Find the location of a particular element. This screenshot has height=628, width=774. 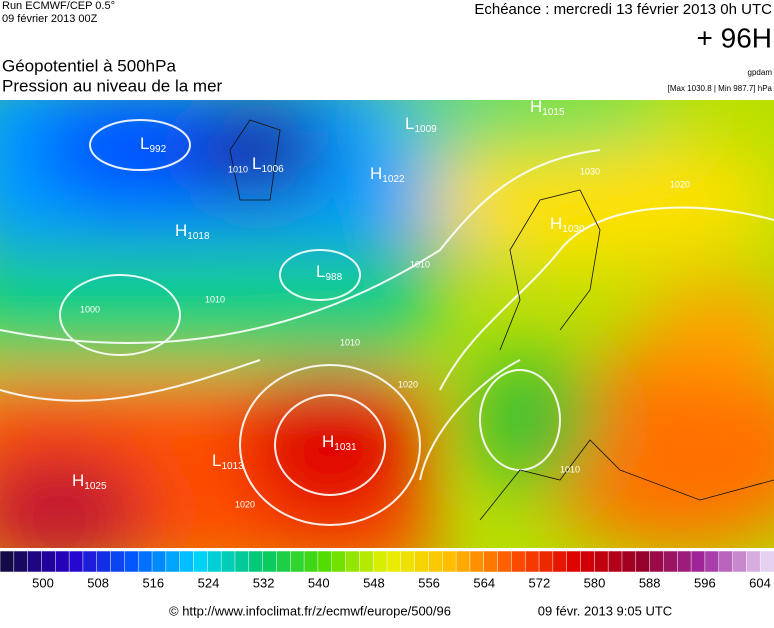

isobar-label: 1000 is located at coordinates (90, 309).